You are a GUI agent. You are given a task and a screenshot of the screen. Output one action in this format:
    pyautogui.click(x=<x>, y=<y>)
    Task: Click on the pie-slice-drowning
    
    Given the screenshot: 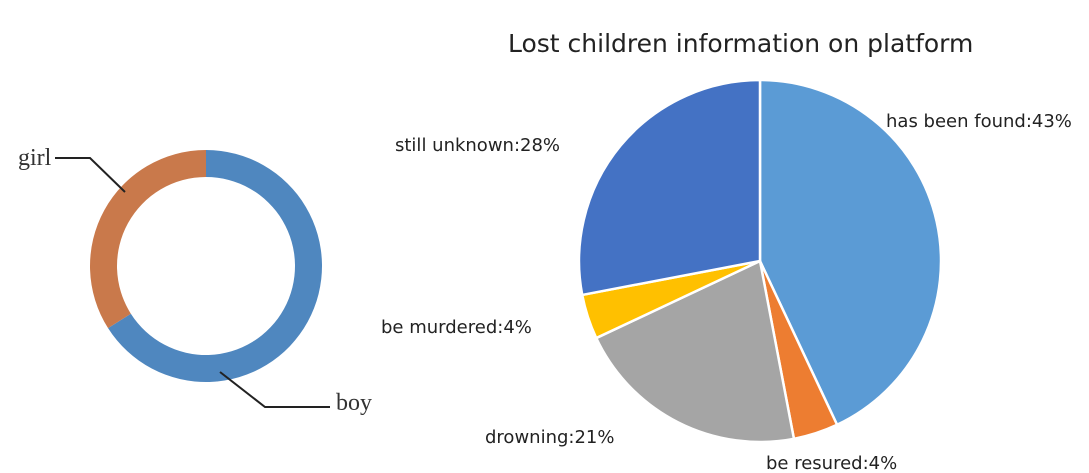 What is the action you would take?
    pyautogui.click(x=695, y=351)
    